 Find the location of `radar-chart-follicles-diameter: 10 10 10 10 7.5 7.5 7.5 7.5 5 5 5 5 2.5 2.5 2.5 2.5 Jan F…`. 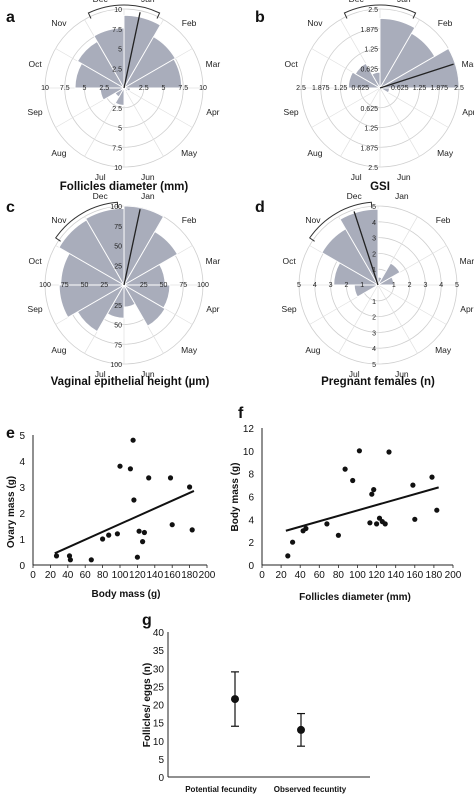

radar-chart-follicles-diameter: 10 10 10 10 7.5 7.5 7.5 7.5 5 5 5 5 2.5 2.5 2.5 2.5 Jan F… is located at coordinates (124, 91).